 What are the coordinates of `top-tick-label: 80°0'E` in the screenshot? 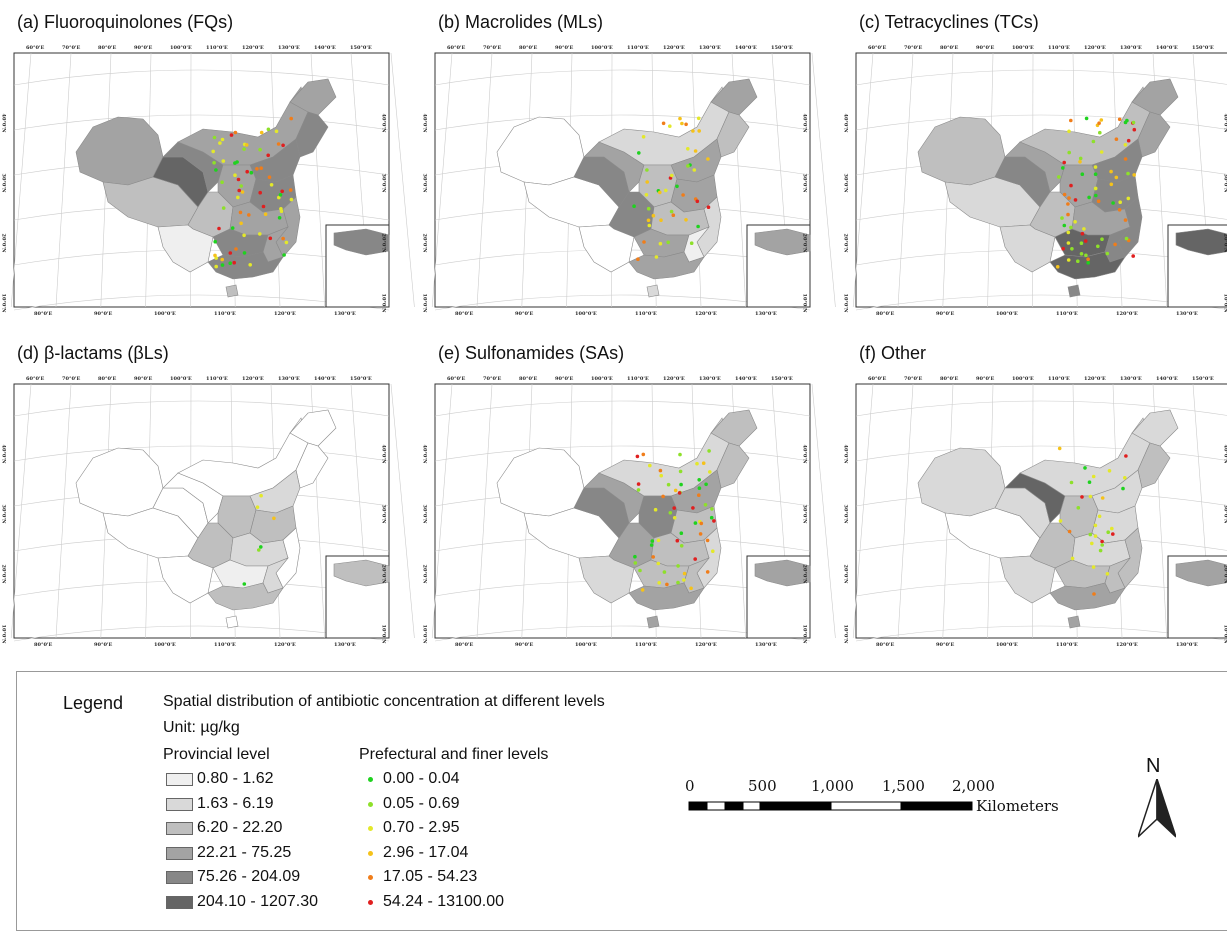 It's located at (949, 48).